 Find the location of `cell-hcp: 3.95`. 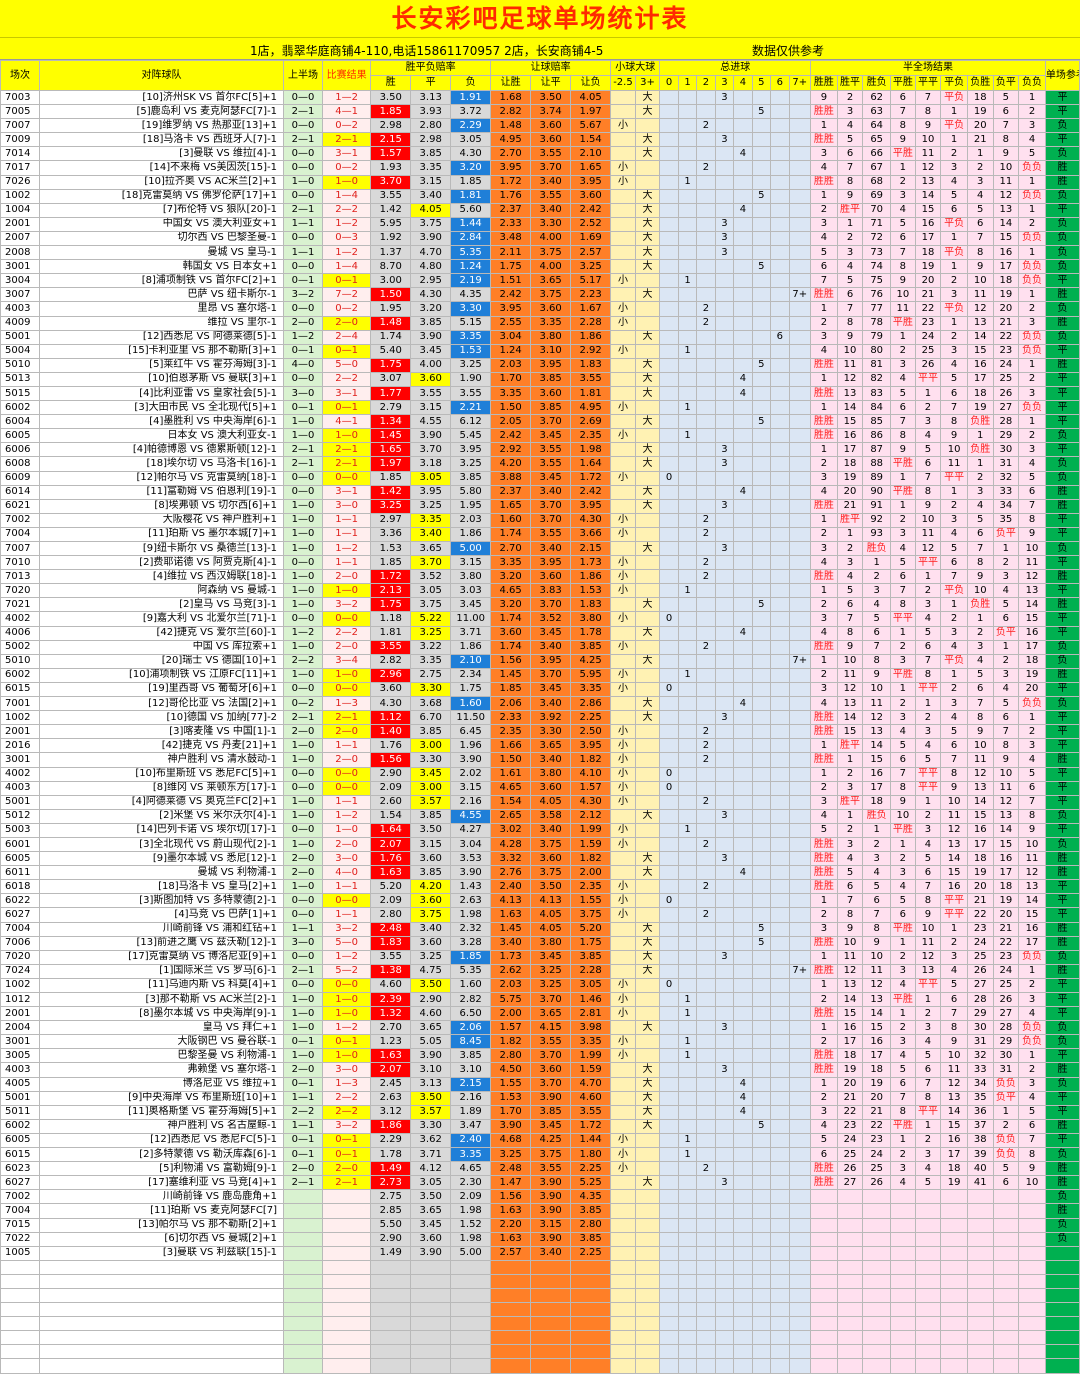

cell-hcp: 3.95 is located at coordinates (551, 563).